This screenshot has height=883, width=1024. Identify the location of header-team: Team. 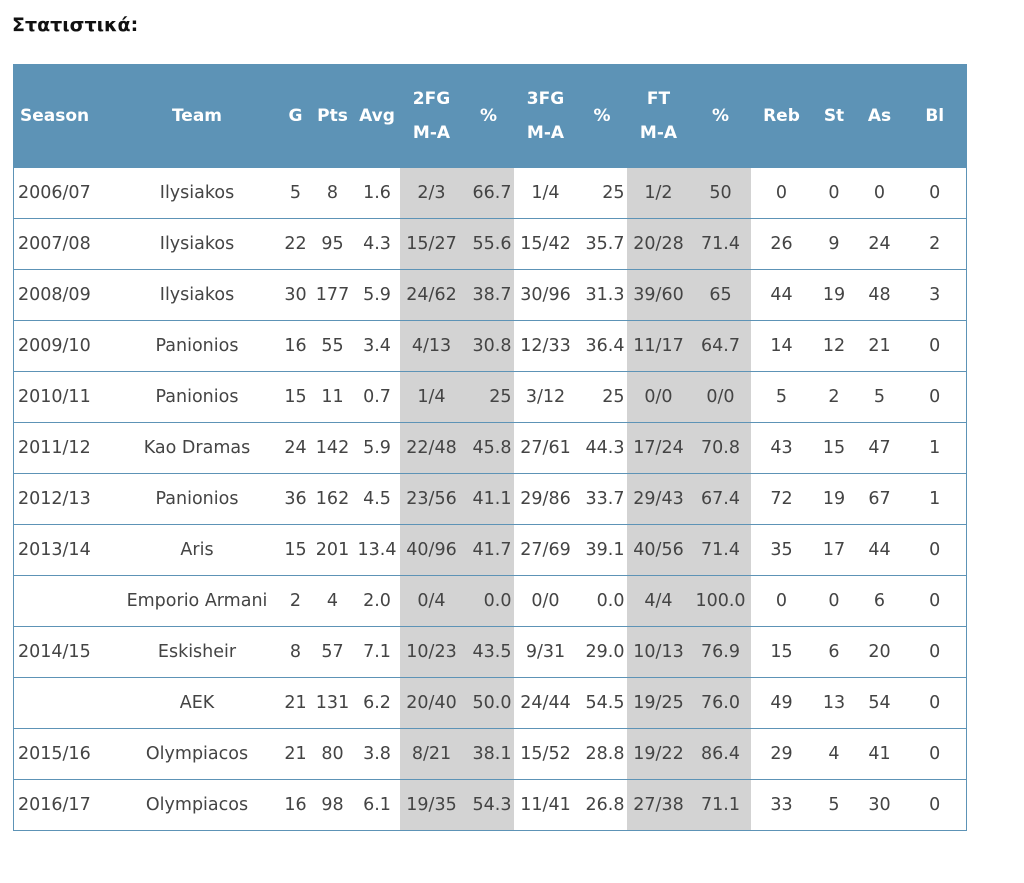
(197, 116).